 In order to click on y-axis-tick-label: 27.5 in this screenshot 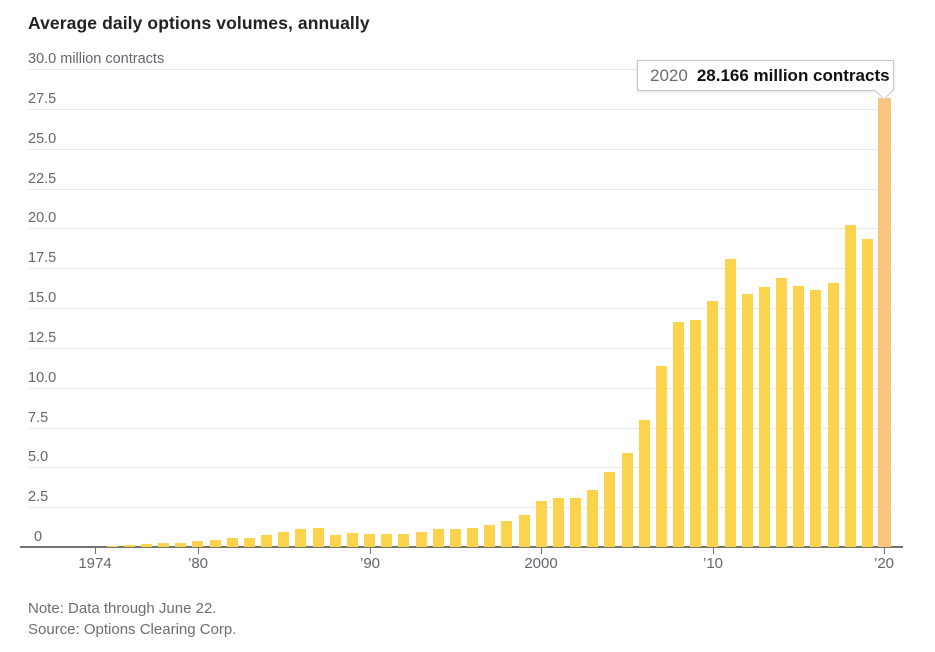, I will do `click(42, 99)`.